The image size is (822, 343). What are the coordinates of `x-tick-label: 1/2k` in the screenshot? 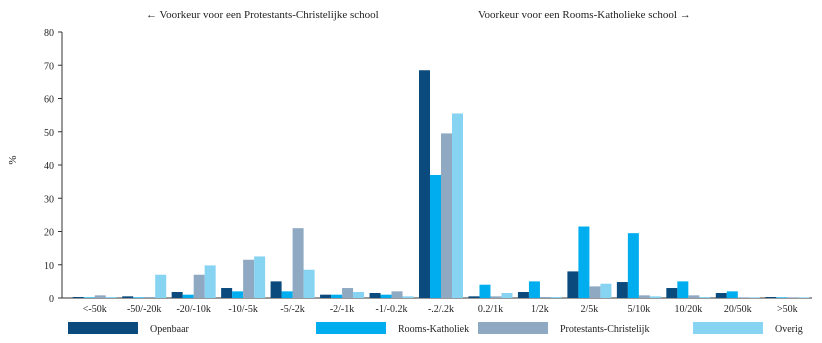 It's located at (540, 309).